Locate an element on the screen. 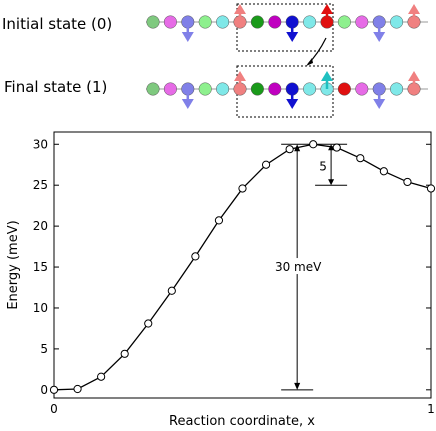 This screenshot has width=436, height=431. annotations: 30 meV 5 is located at coordinates (311, 267).